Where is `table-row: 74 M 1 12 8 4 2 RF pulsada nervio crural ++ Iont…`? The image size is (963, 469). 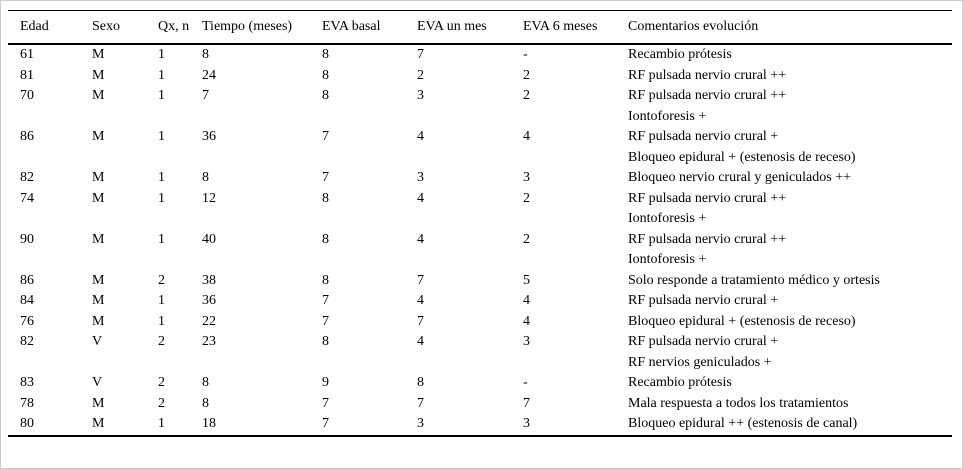
table-row: 74 M 1 12 8 4 2 RF pulsada nervio crural ++ Iont… is located at coordinates (480, 209).